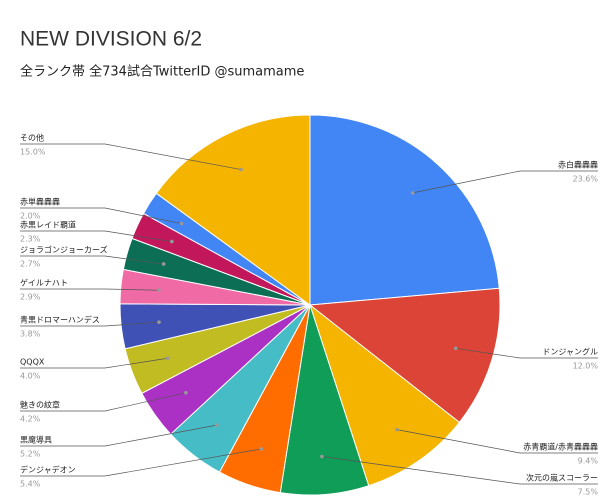  Describe the element at coordinates (30, 419) in the screenshot. I see `slice-percent: 4.2%` at that location.